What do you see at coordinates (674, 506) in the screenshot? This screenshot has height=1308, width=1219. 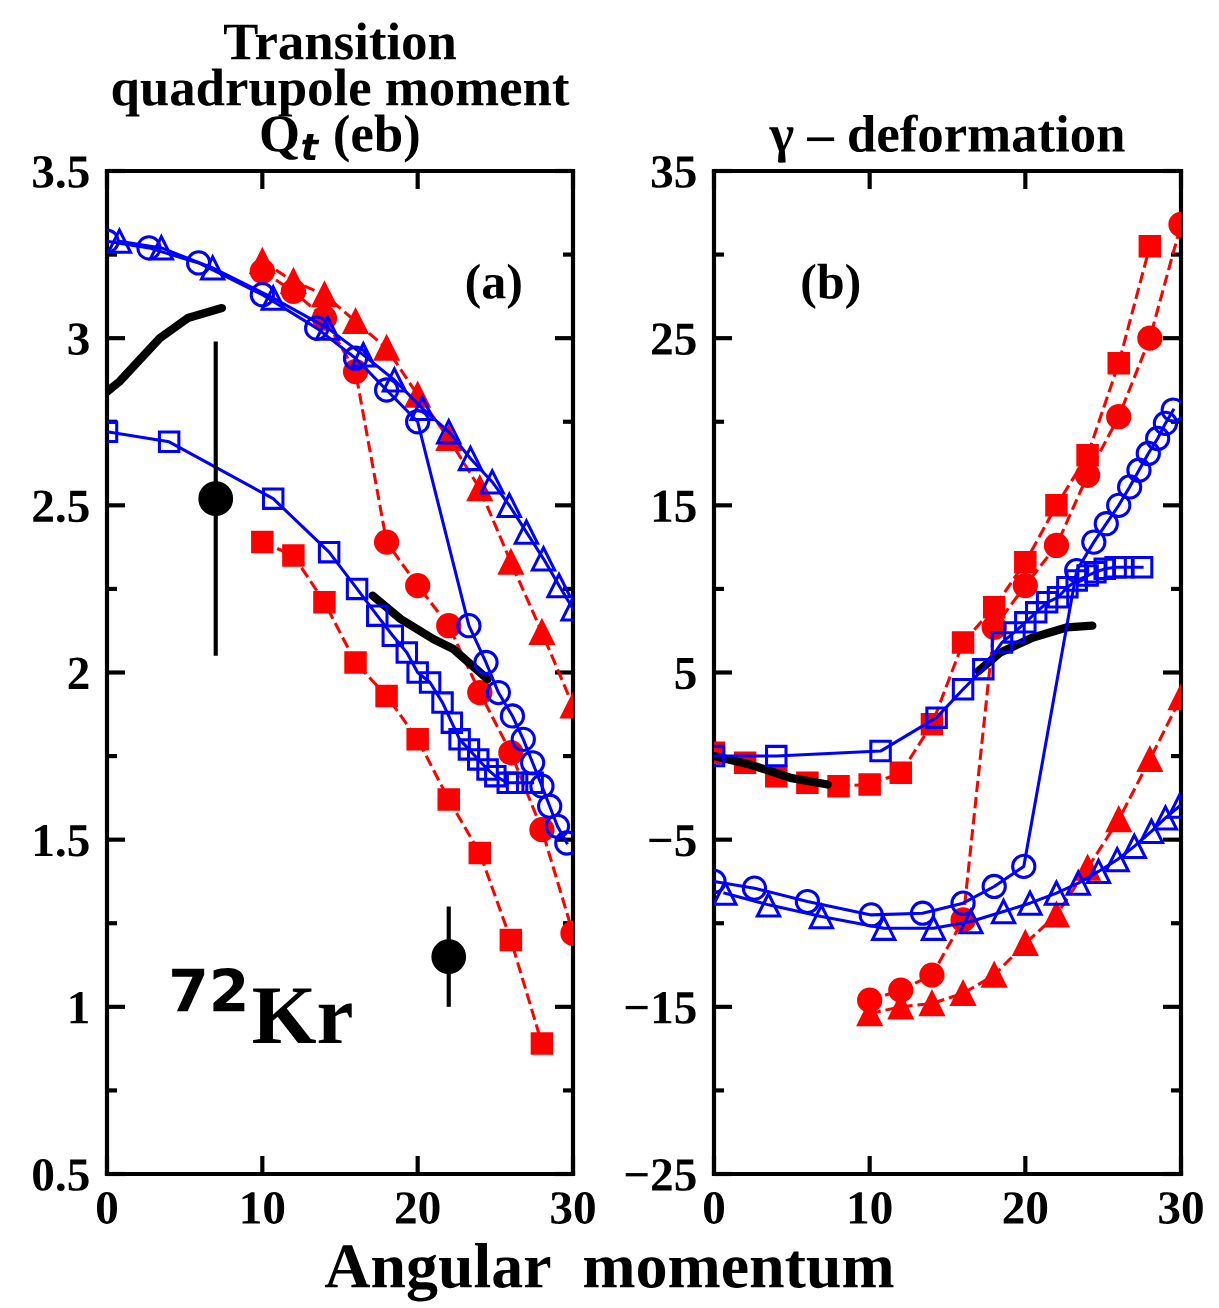 I see `y-tick-label: 15` at bounding box center [674, 506].